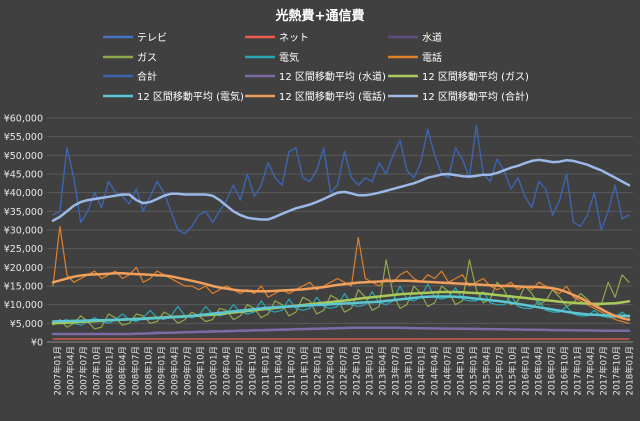 The image size is (640, 421). I want to click on y-tick-label: ¥60,000, so click(23, 119).